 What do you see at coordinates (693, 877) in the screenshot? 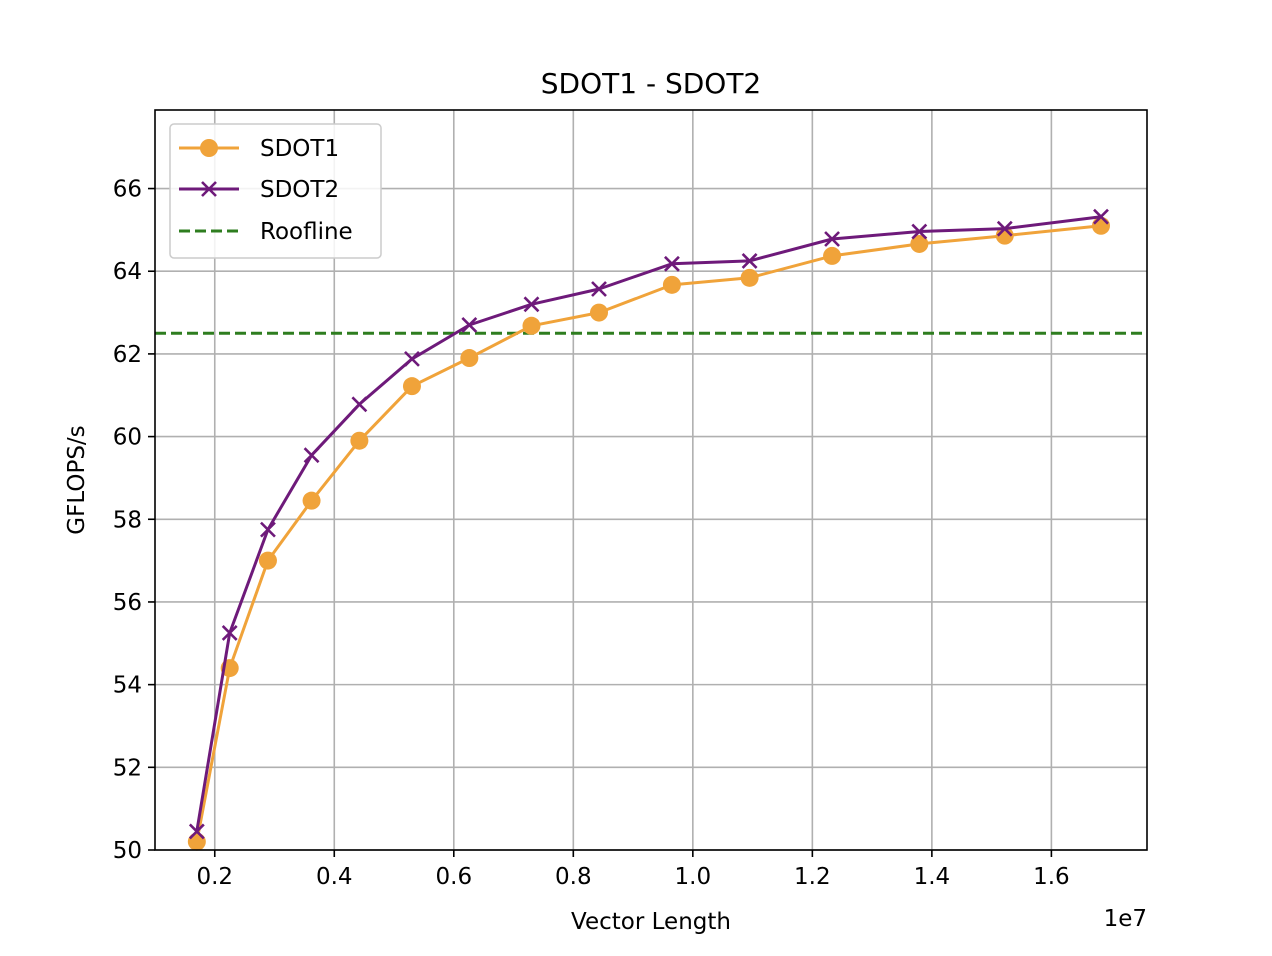
I see `x-tick-label: 1.0` at bounding box center [693, 877].